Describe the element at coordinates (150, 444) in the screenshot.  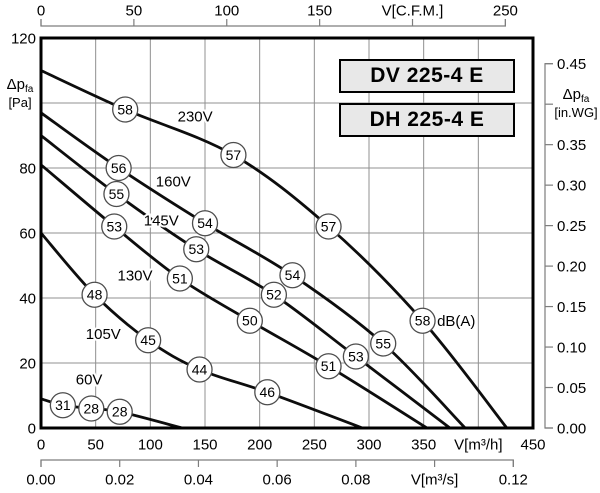
I see `tick-label-m3h: 100` at that location.